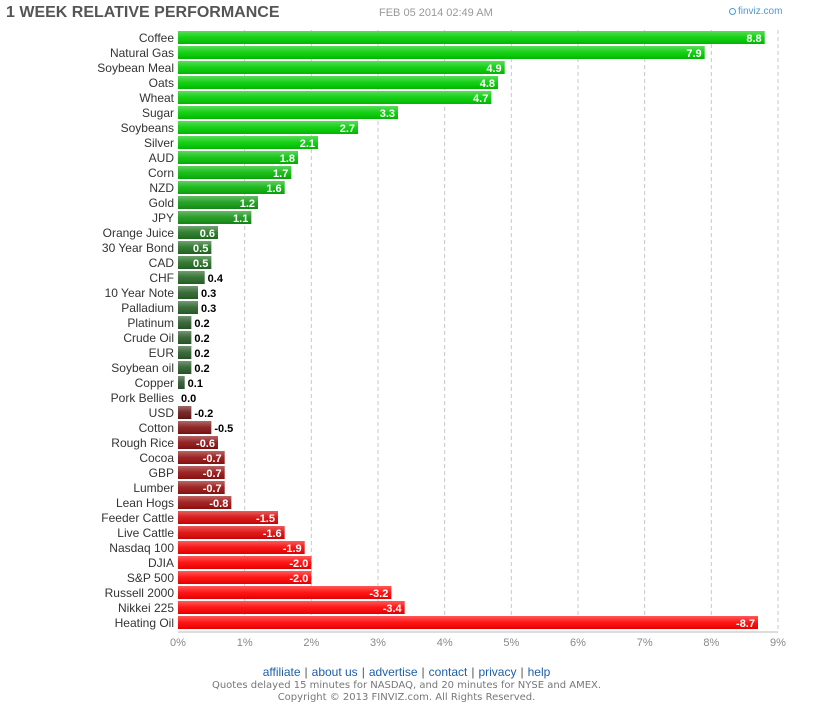 Image resolution: width=813 pixels, height=710 pixels. I want to click on value-label: 0.0, so click(188, 399).